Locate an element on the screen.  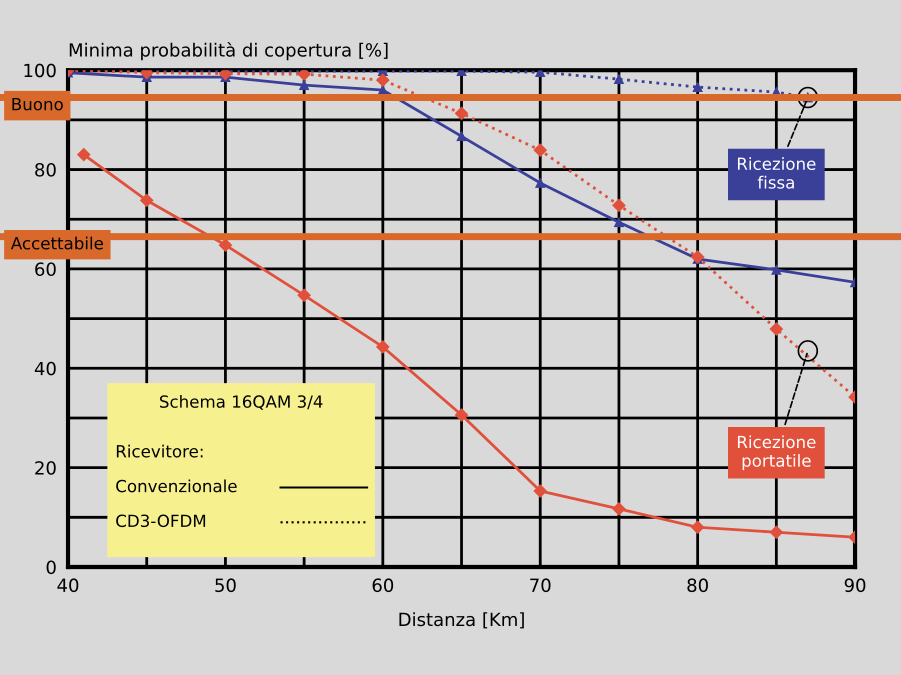
legend-title: Schema 16QAM 3/4 is located at coordinates (241, 402).